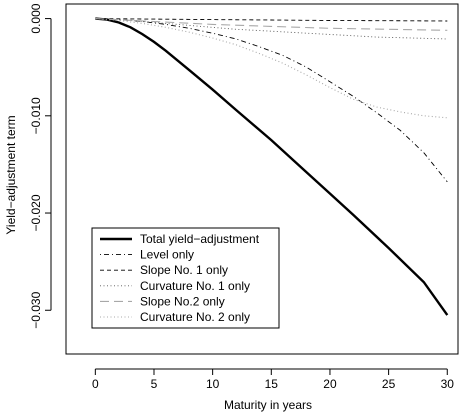 Image resolution: width=459 pixels, height=417 pixels. Describe the element at coordinates (36, 115) in the screenshot. I see `y-tick-label: −0.010` at that location.